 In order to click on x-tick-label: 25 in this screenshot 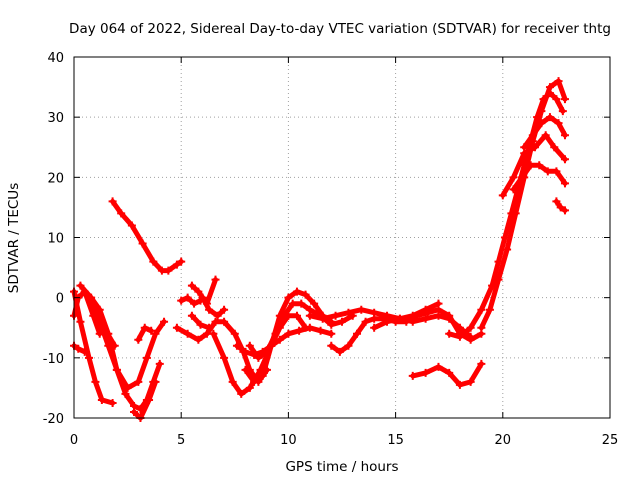, I will do `click(610, 440)`.